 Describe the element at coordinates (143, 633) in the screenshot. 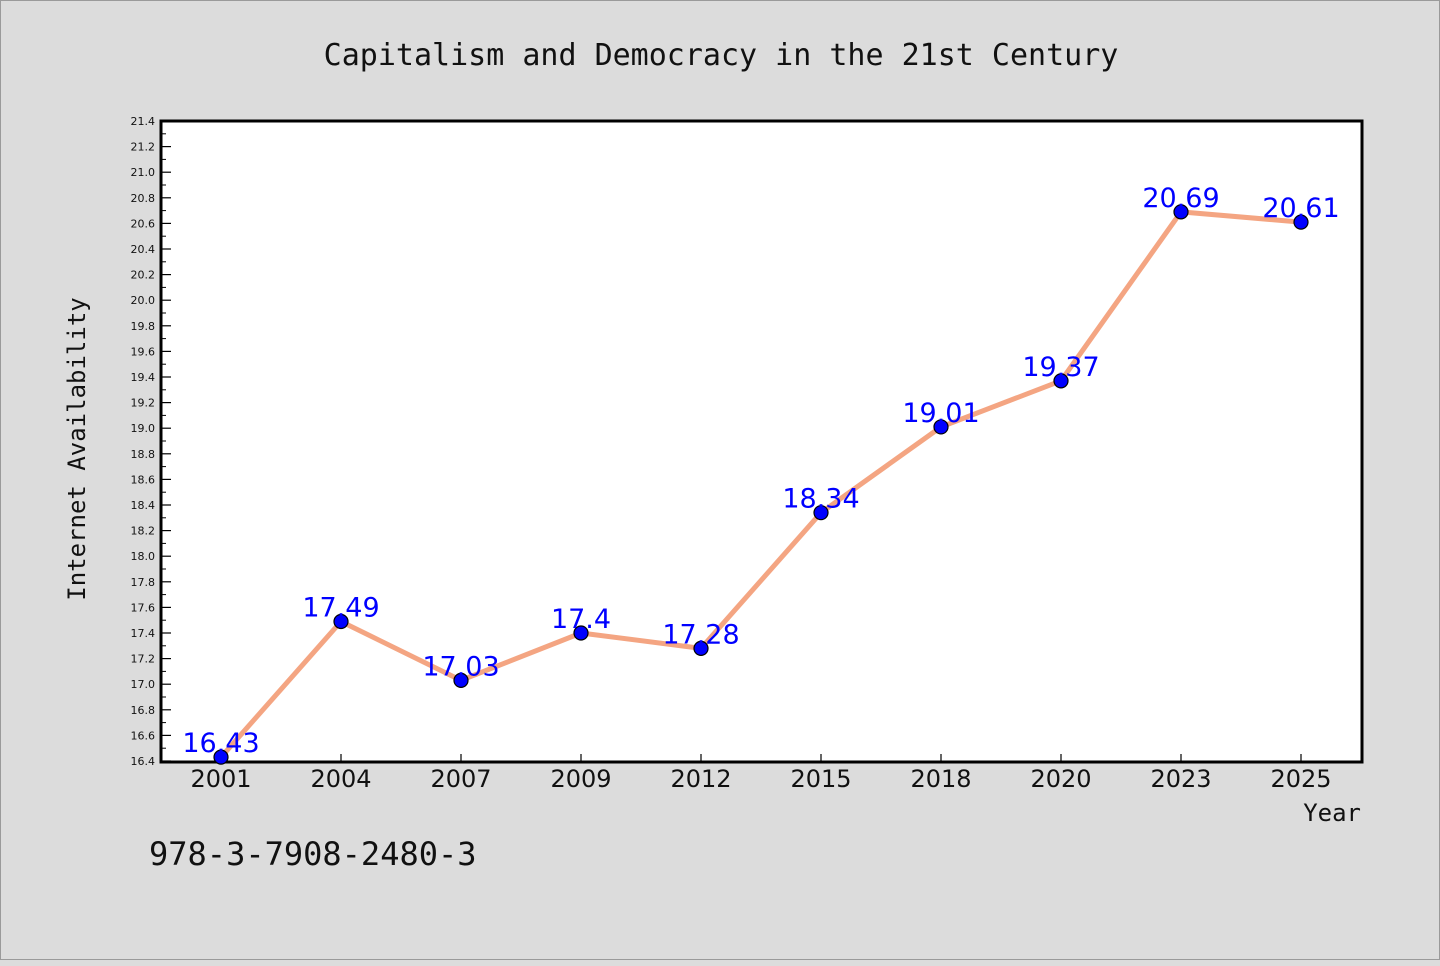

I see `y-tick-label: 17.4` at that location.